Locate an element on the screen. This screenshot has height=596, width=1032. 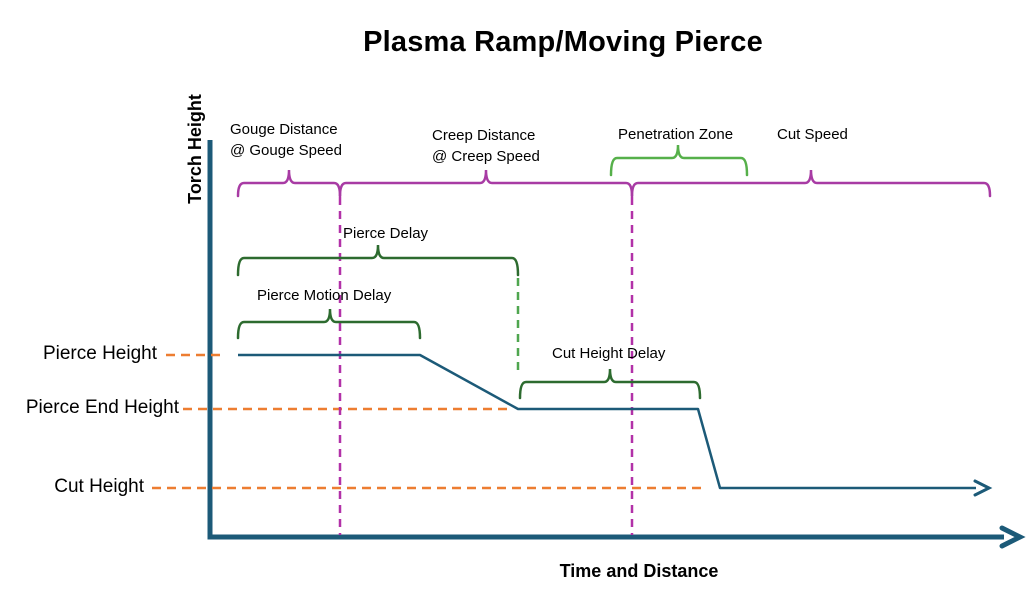
creep-distance-label-line2: @ Creep Speed is located at coordinates (486, 156).